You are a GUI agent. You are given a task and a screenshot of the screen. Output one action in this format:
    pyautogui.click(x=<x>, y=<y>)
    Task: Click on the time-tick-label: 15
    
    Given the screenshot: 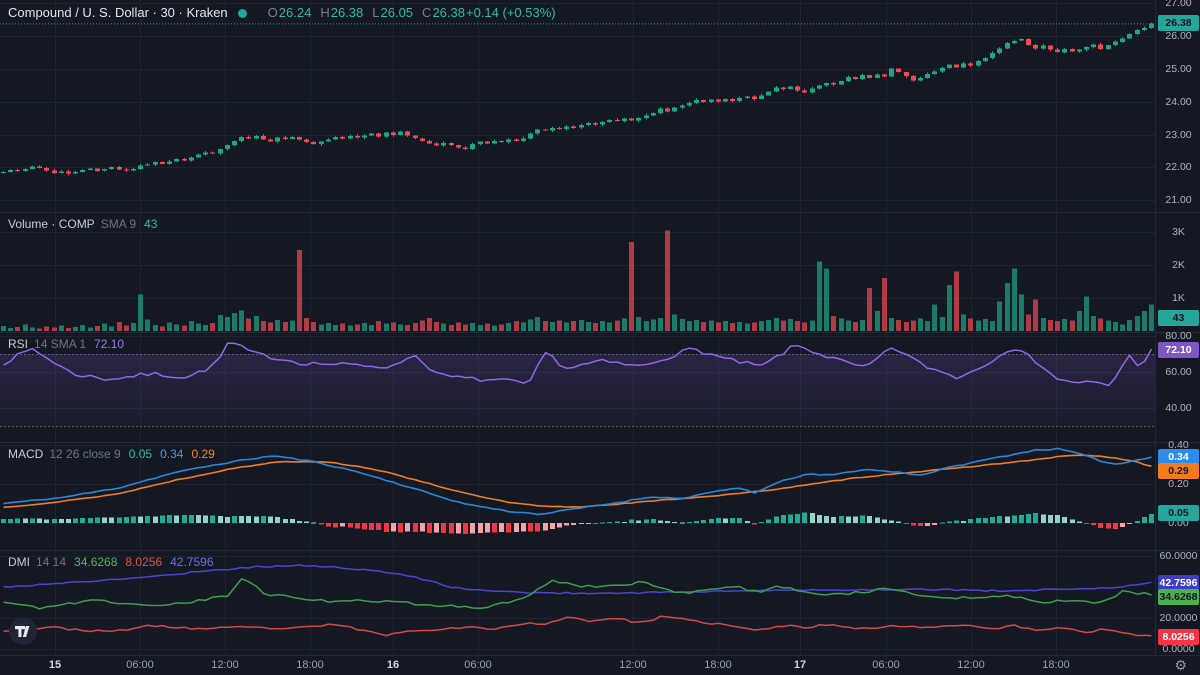 What is the action you would take?
    pyautogui.click(x=55, y=665)
    